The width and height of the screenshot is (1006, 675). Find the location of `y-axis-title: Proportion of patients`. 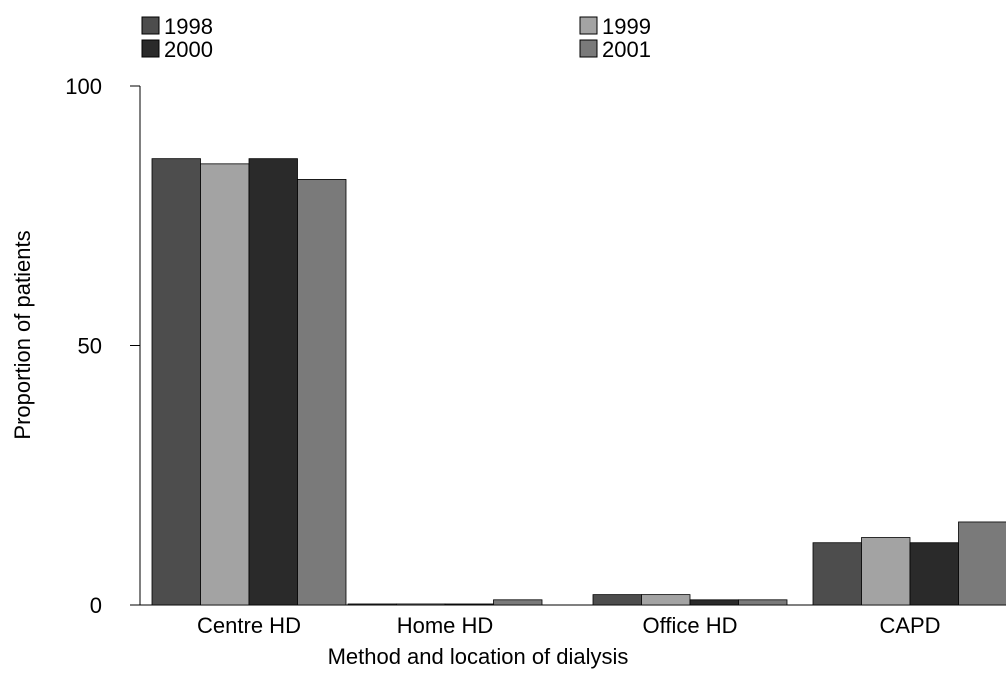

y-axis-title: Proportion of patients is located at coordinates (22, 334).